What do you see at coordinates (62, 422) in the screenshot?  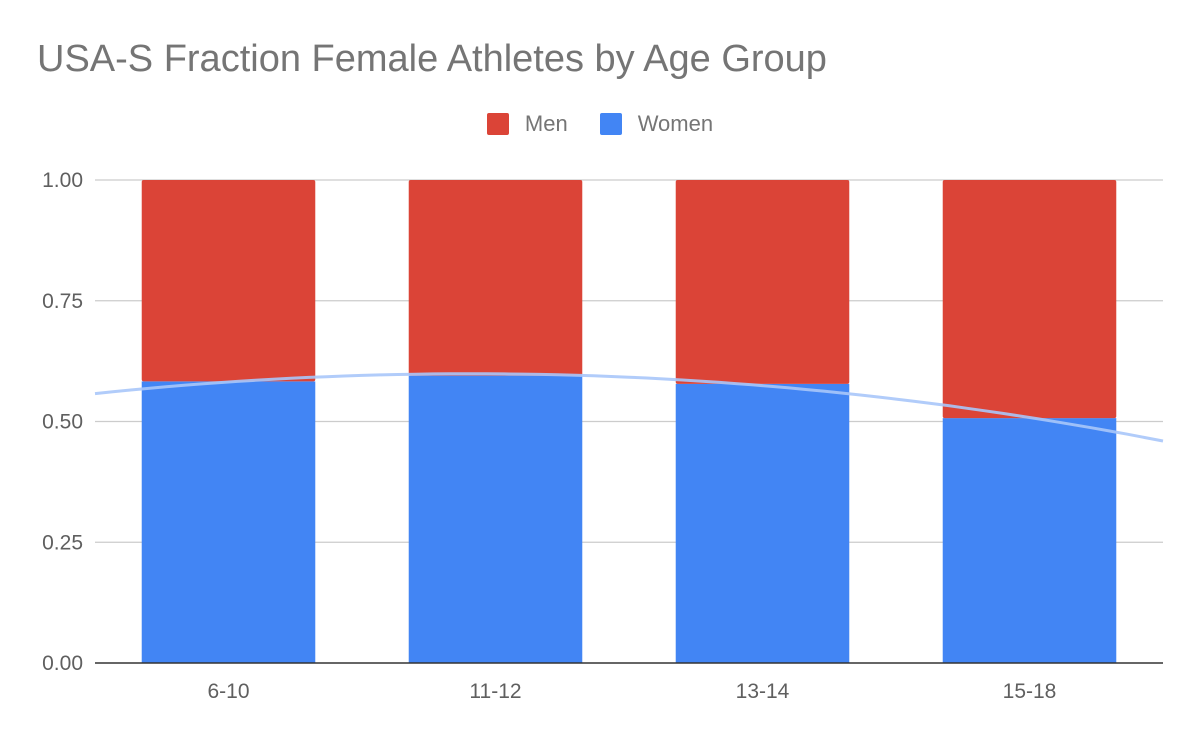 I see `y-tick-label: 0.50` at bounding box center [62, 422].